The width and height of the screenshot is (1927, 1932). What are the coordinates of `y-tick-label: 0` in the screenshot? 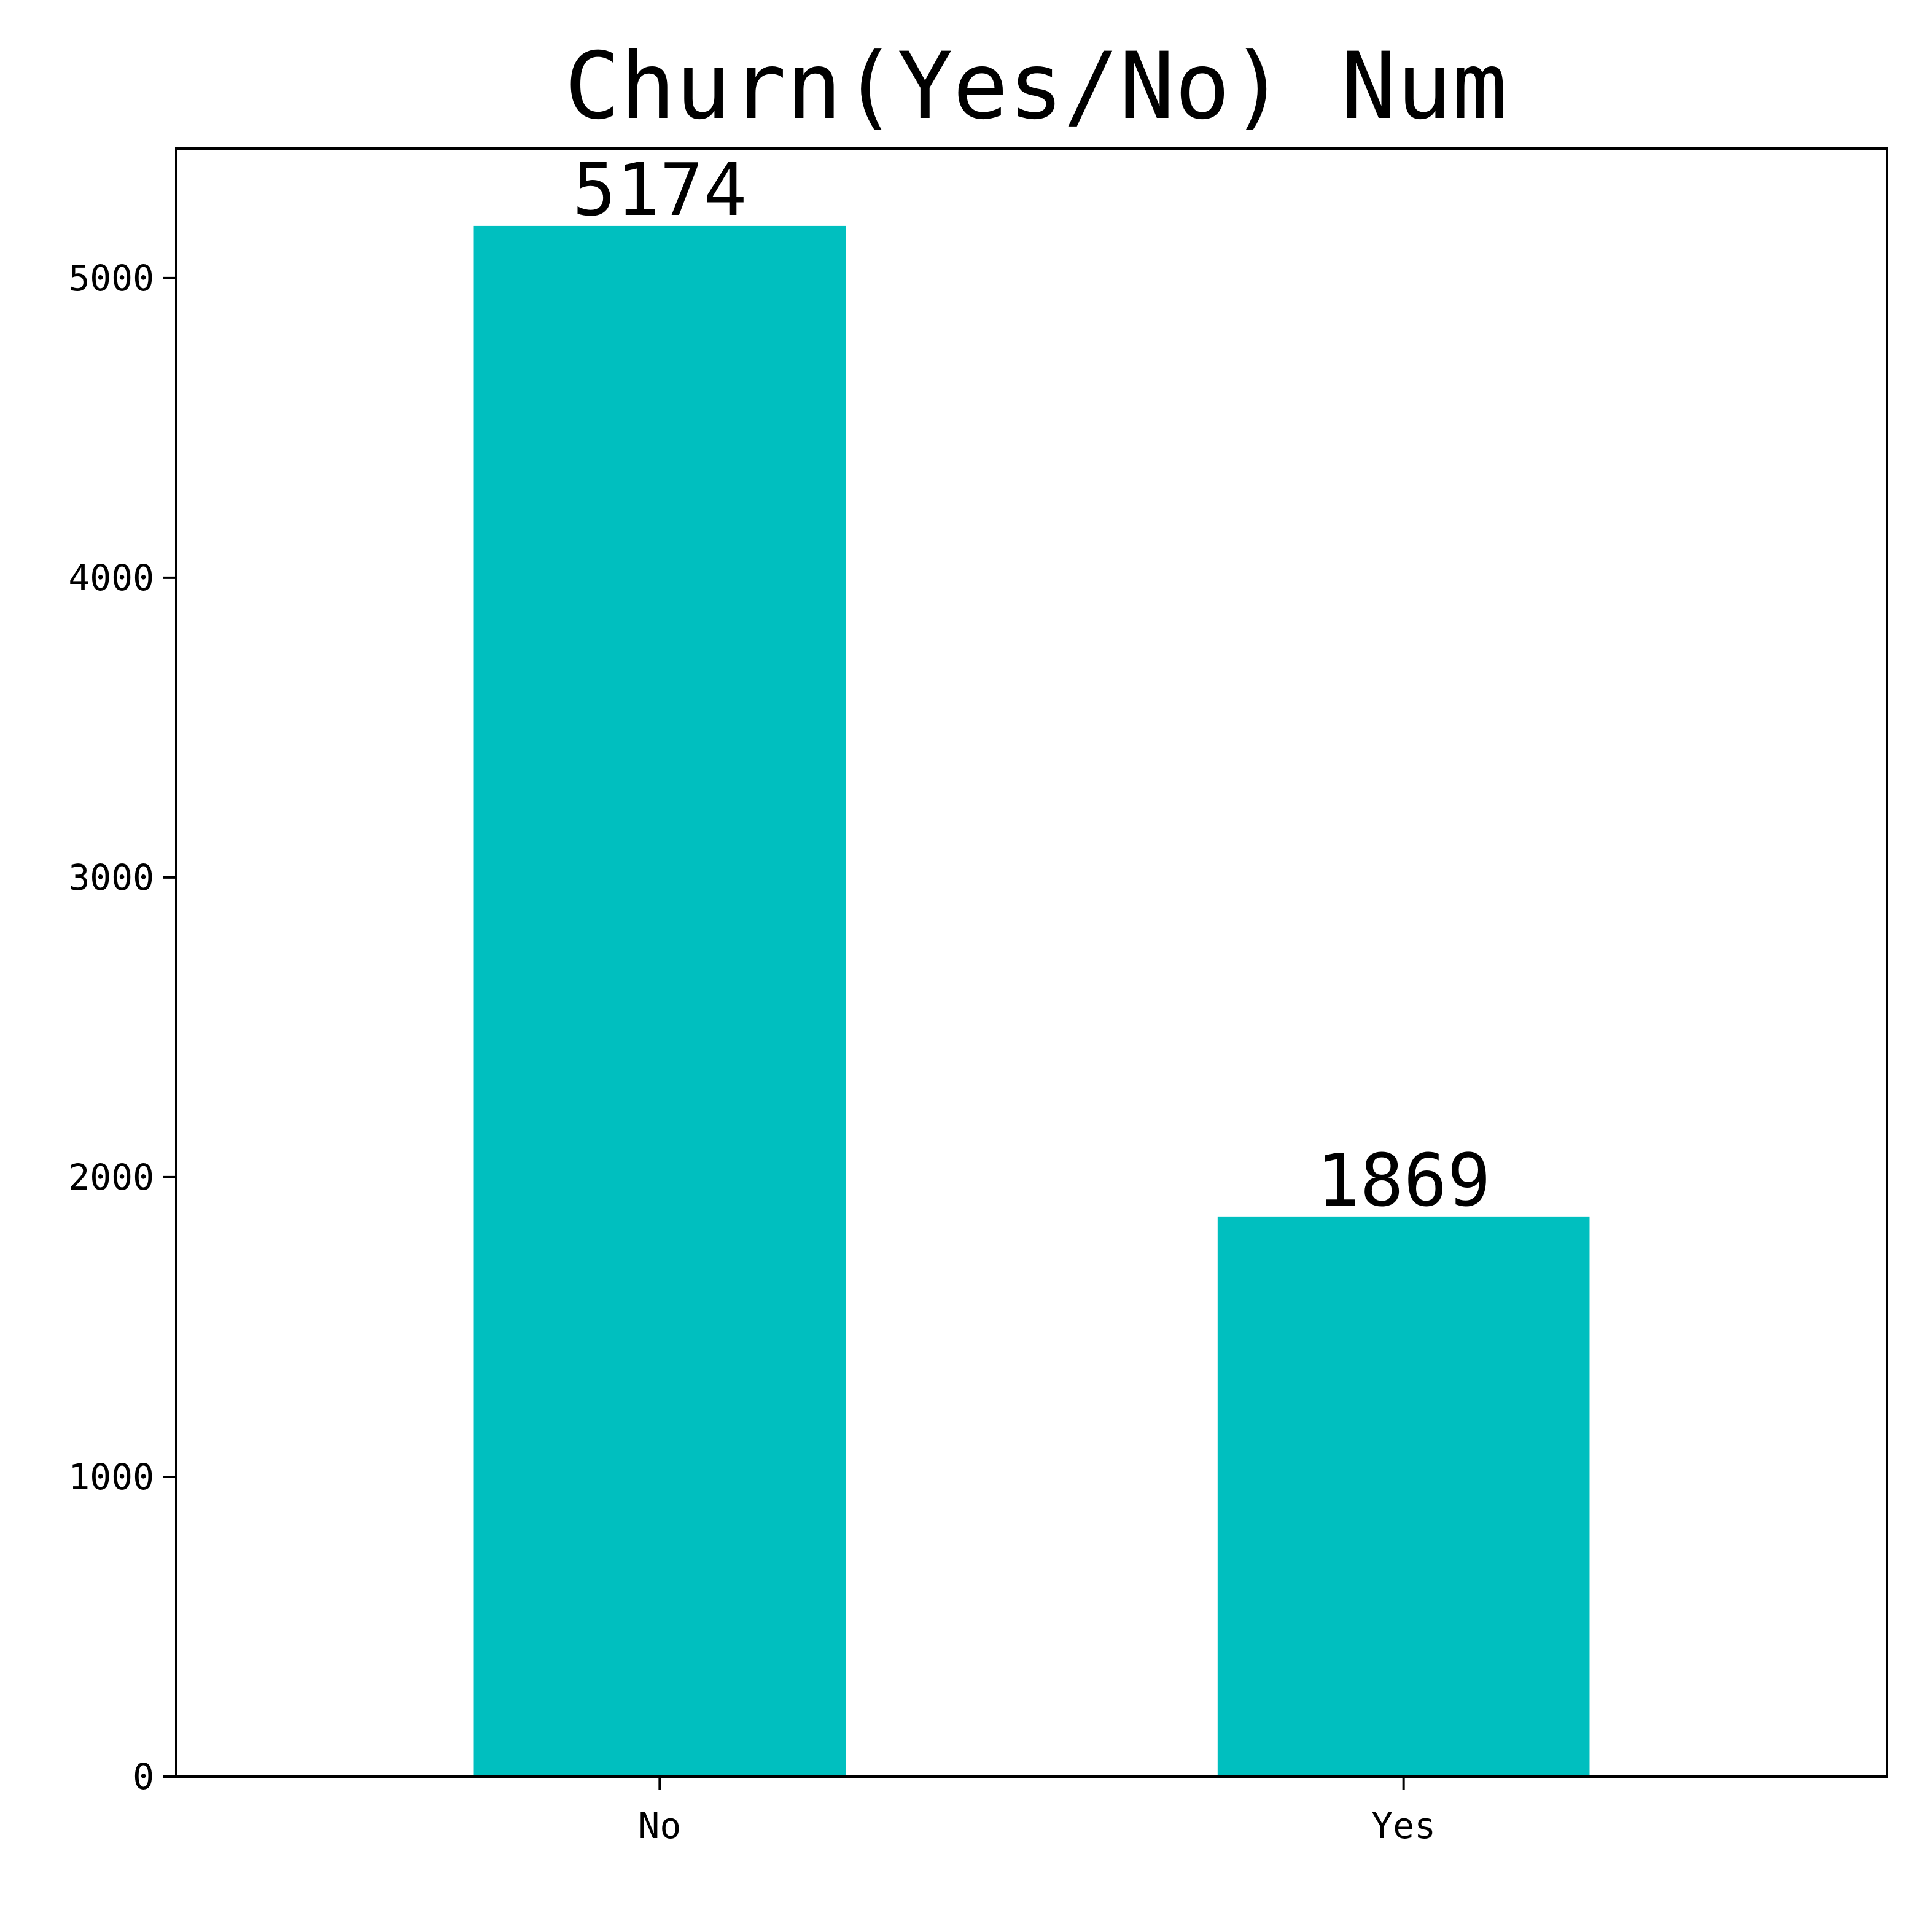 It's located at (143, 1777).